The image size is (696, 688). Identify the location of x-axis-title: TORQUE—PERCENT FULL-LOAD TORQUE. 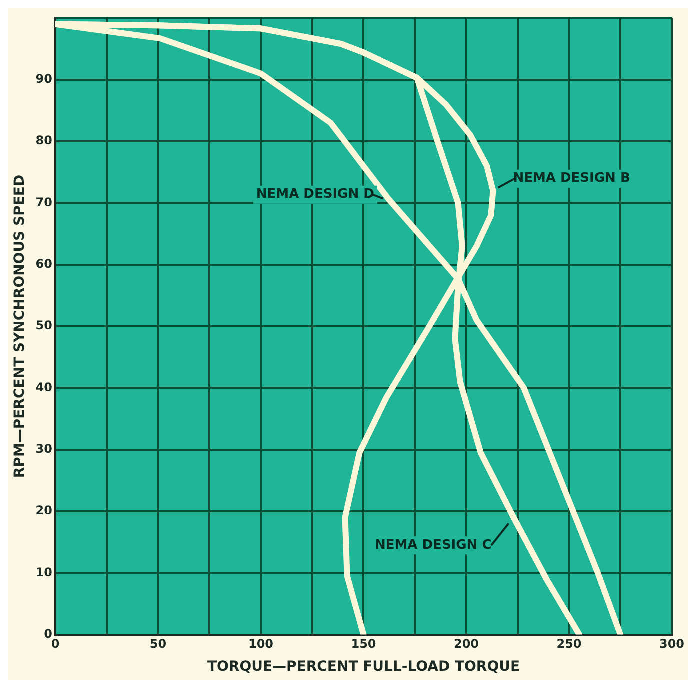
(363, 667).